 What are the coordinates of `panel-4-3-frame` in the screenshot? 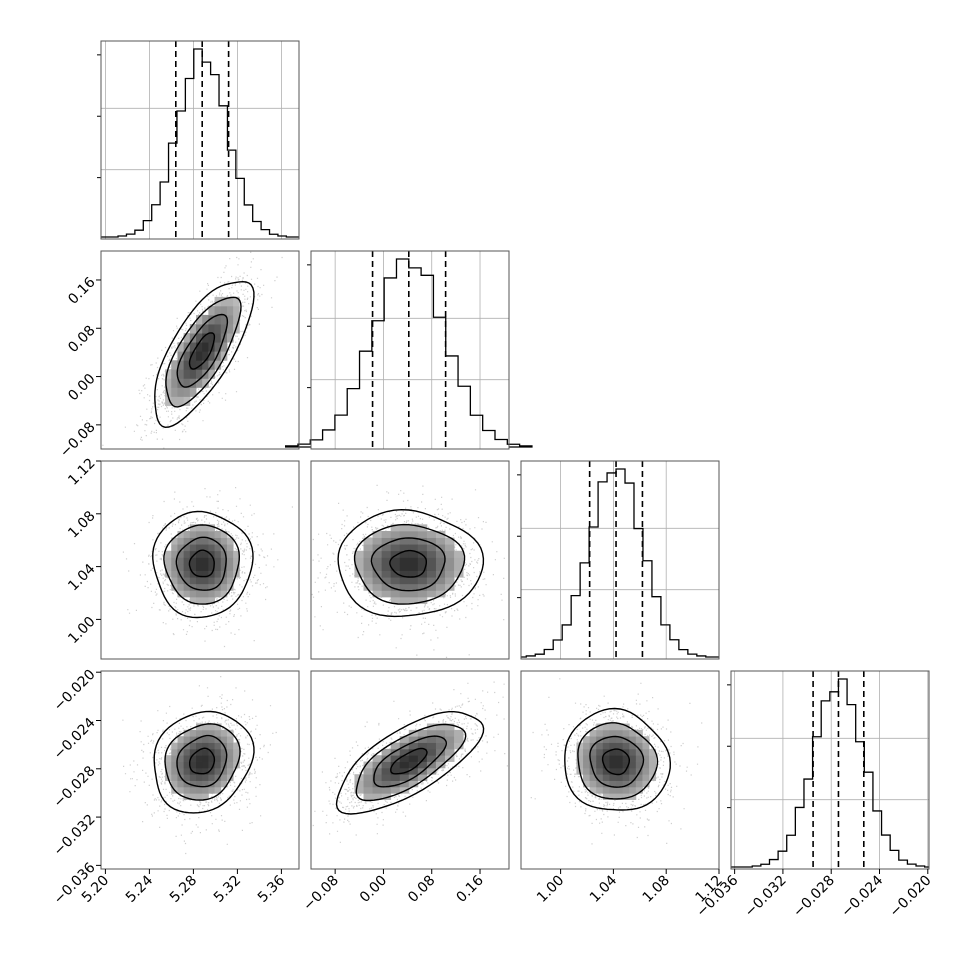 It's located at (620, 770).